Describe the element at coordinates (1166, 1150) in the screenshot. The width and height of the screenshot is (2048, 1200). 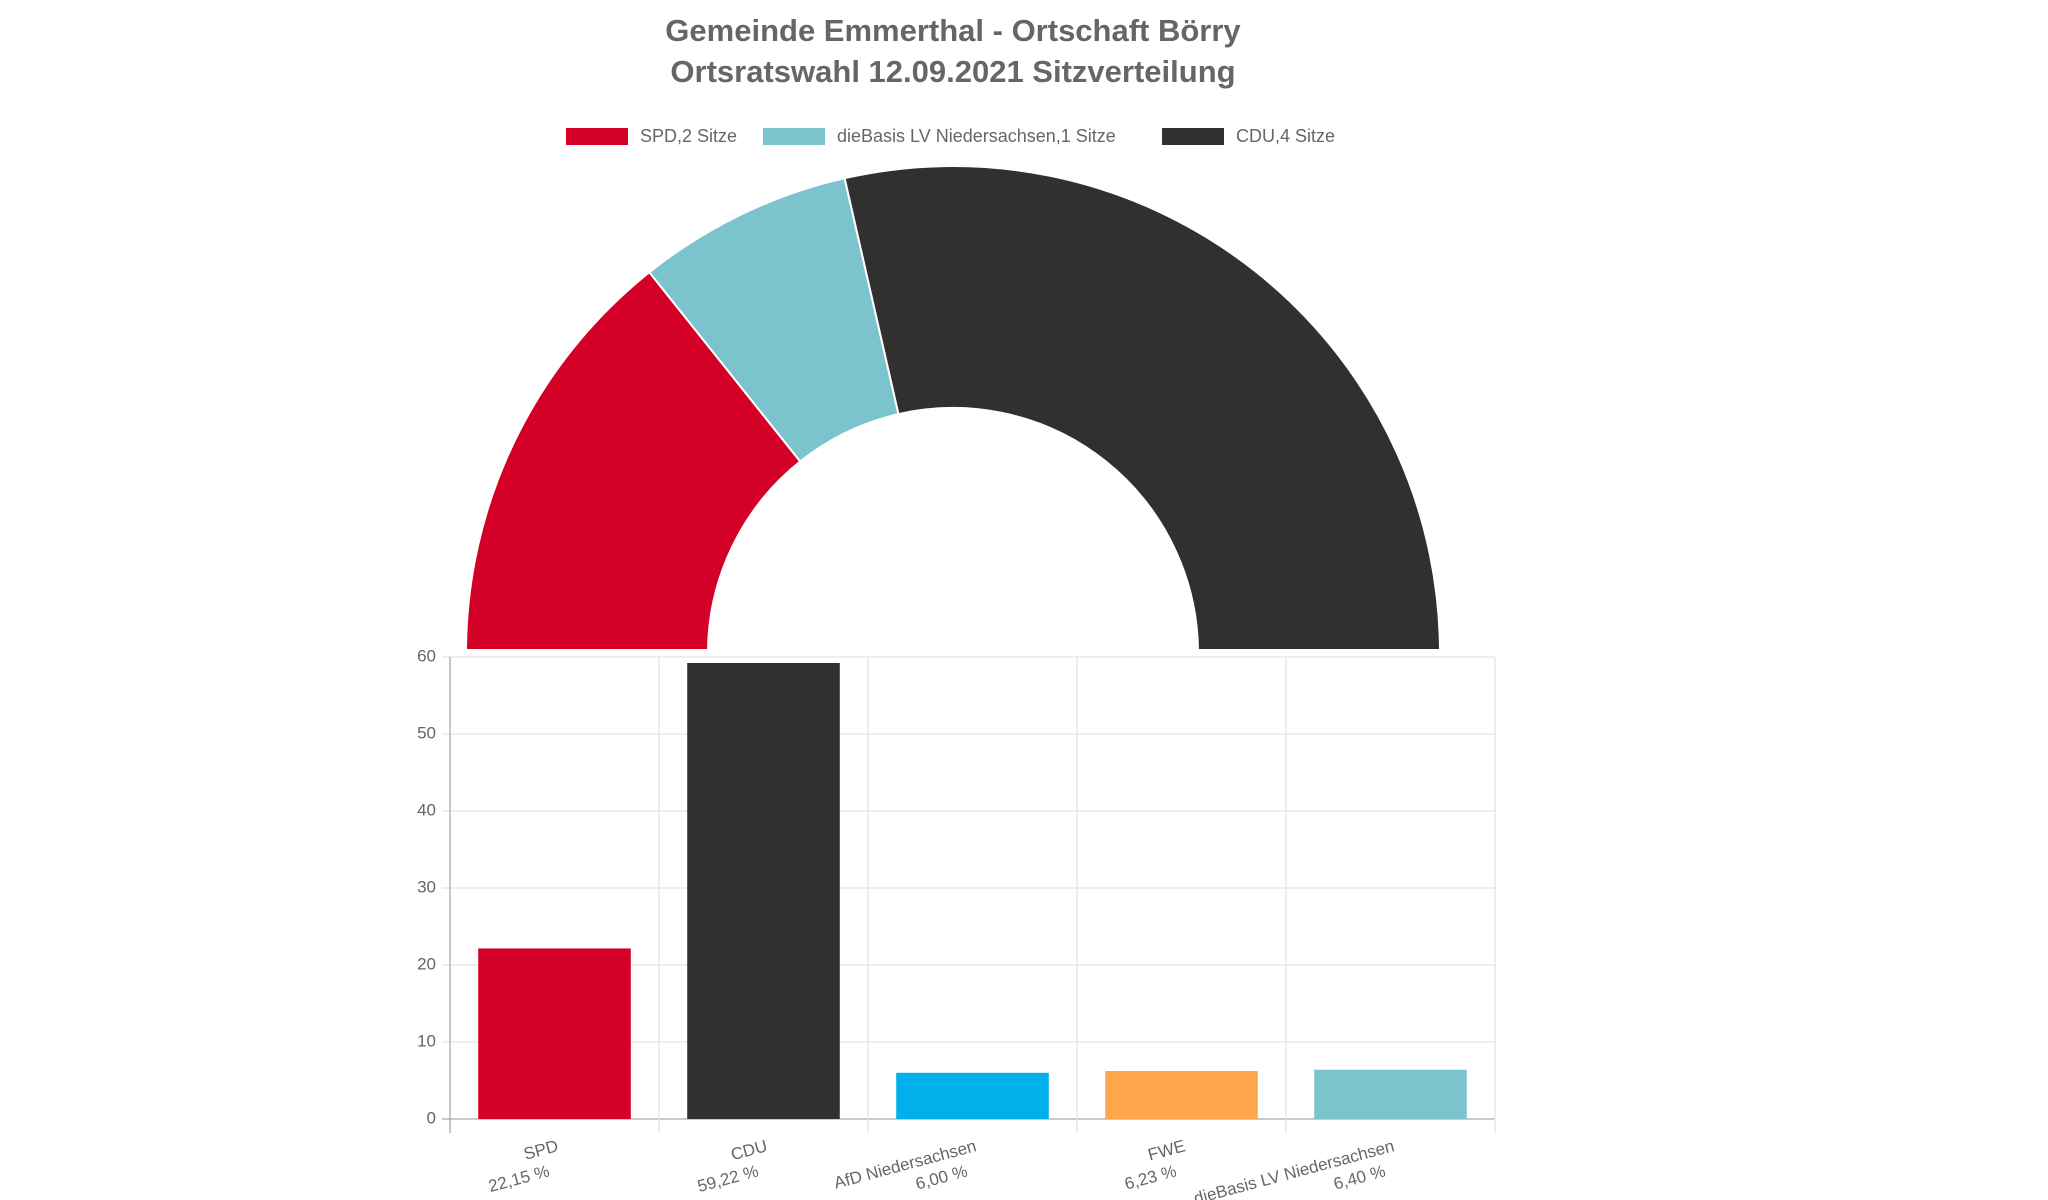
I see `x-tick-label: FWE` at that location.